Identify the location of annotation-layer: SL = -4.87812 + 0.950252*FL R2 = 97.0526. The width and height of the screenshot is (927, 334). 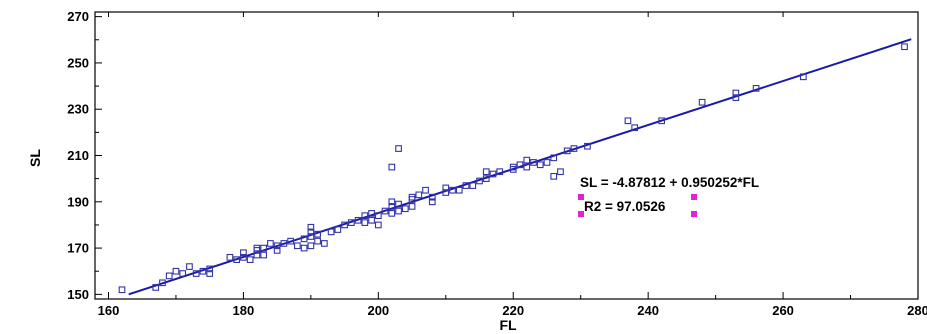
(668, 196).